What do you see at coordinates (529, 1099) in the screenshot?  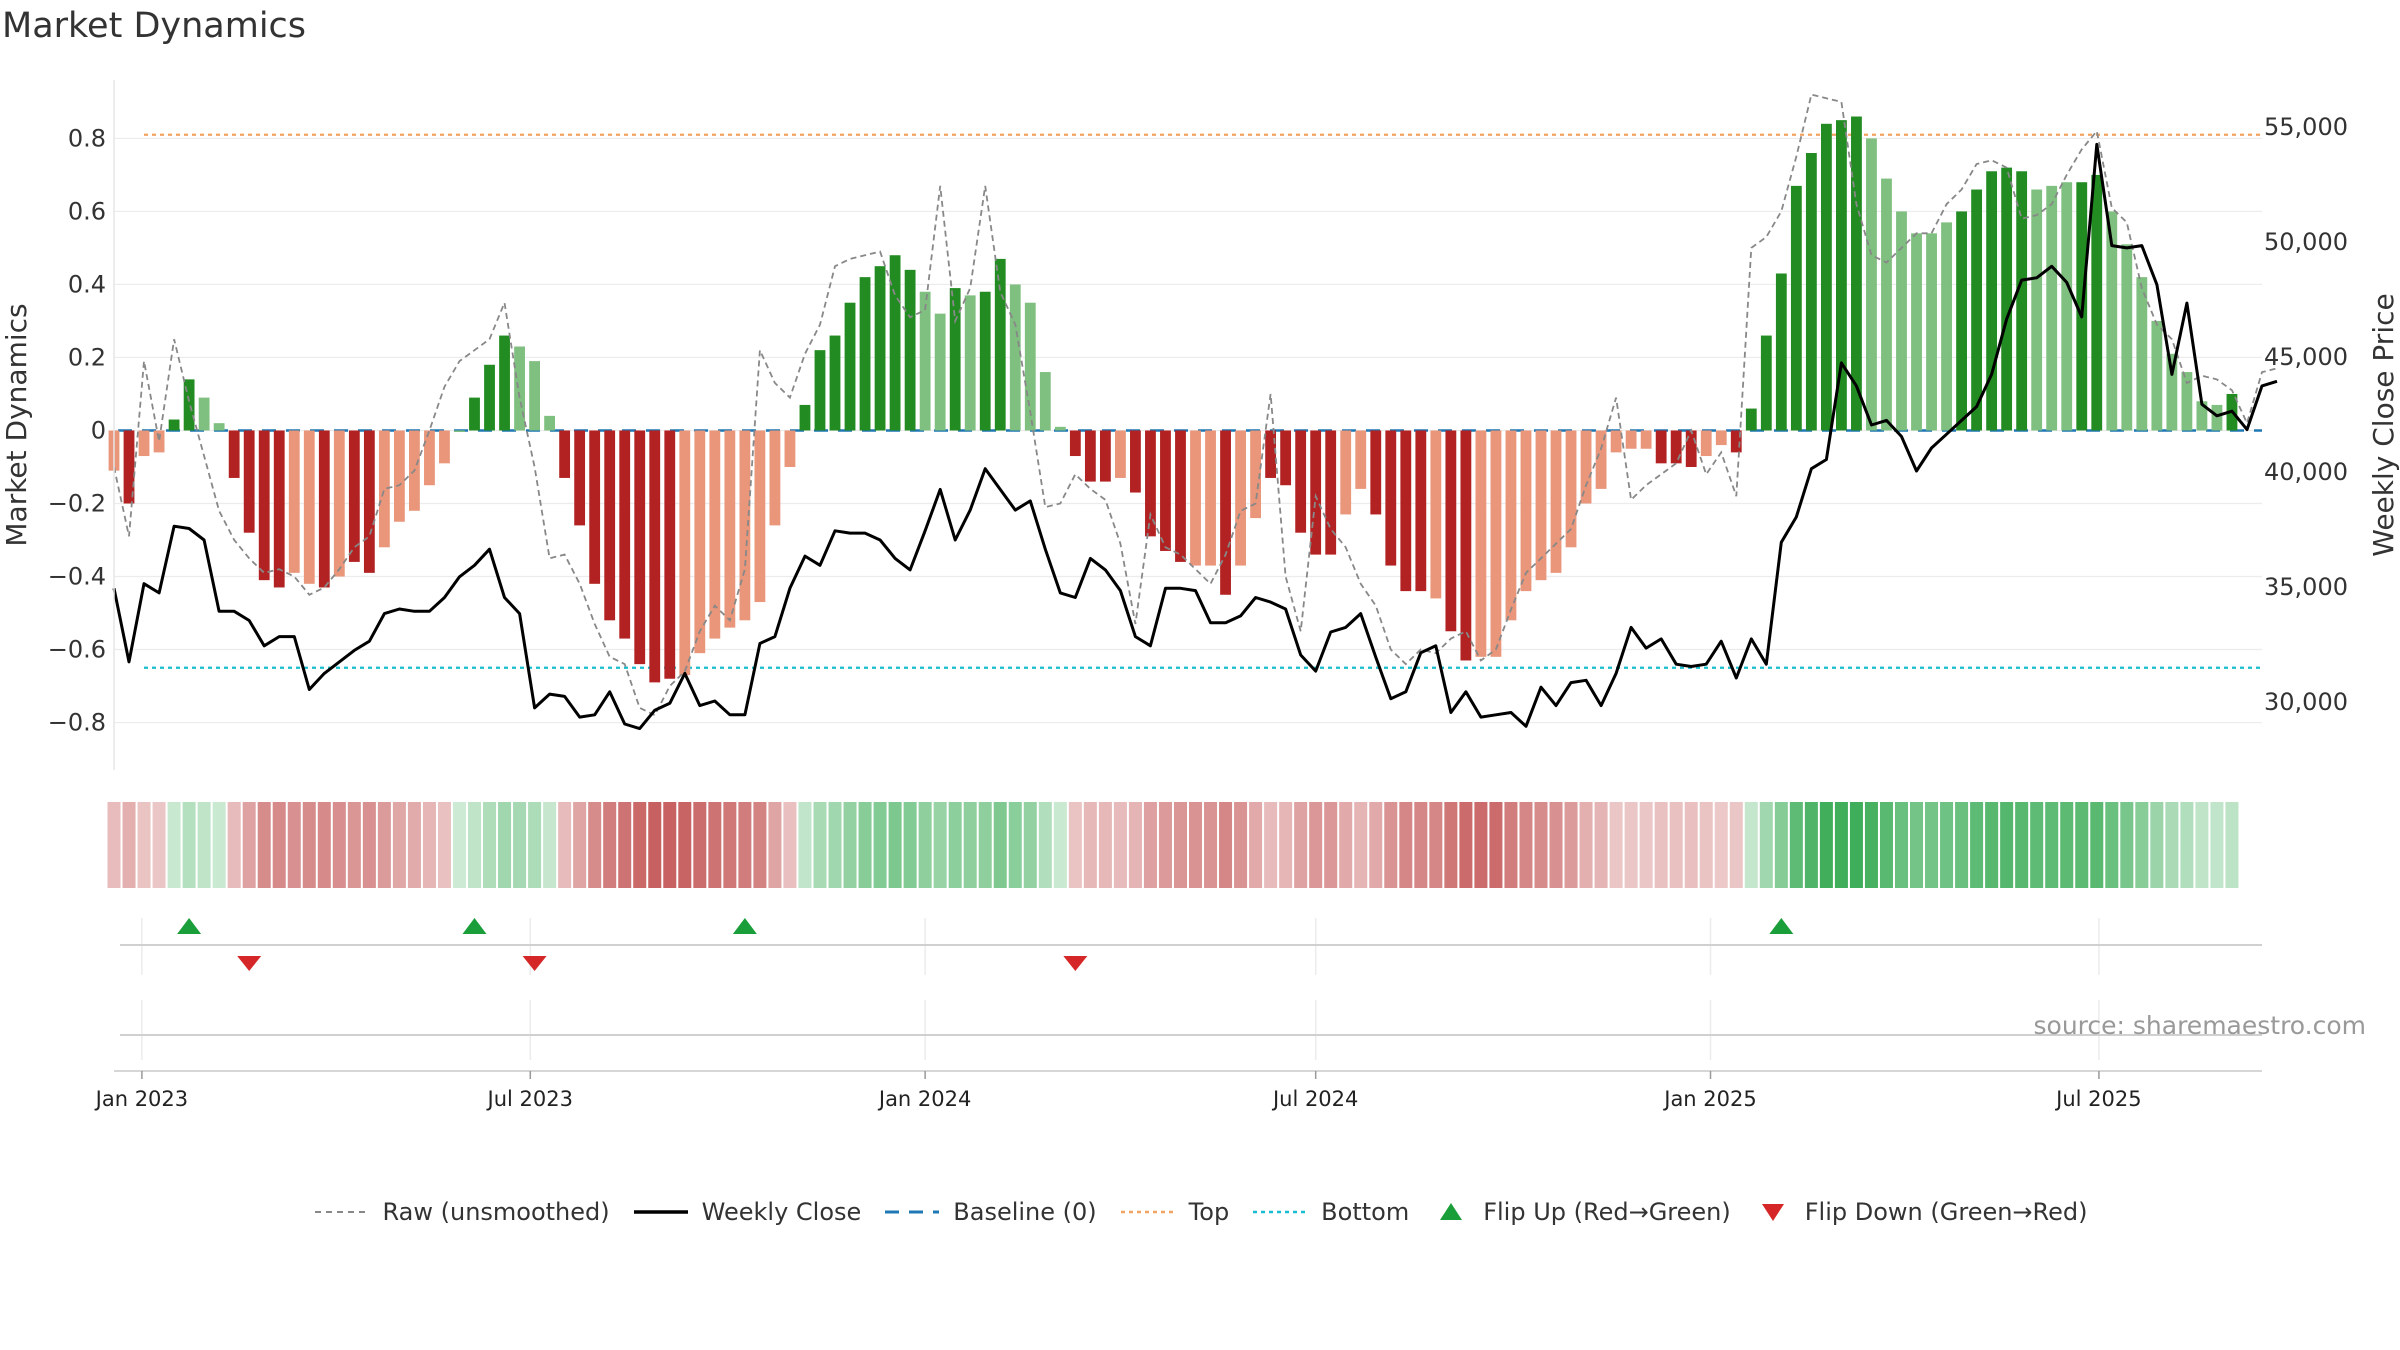 I see `x-tick-label: Jul 2023` at bounding box center [529, 1099].